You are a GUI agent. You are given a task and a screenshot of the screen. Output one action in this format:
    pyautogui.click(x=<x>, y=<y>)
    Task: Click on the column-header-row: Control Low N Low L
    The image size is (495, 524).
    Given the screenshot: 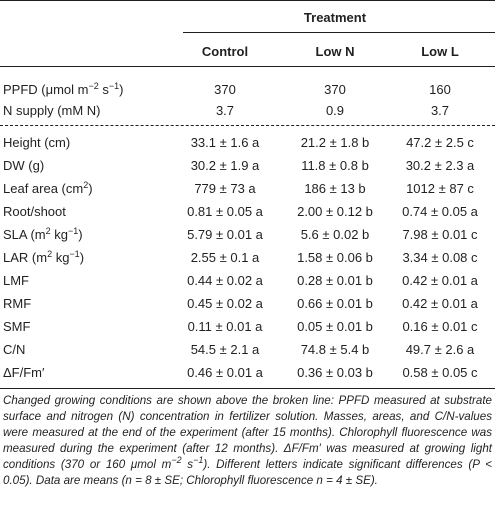 What is the action you would take?
    pyautogui.click(x=247, y=52)
    